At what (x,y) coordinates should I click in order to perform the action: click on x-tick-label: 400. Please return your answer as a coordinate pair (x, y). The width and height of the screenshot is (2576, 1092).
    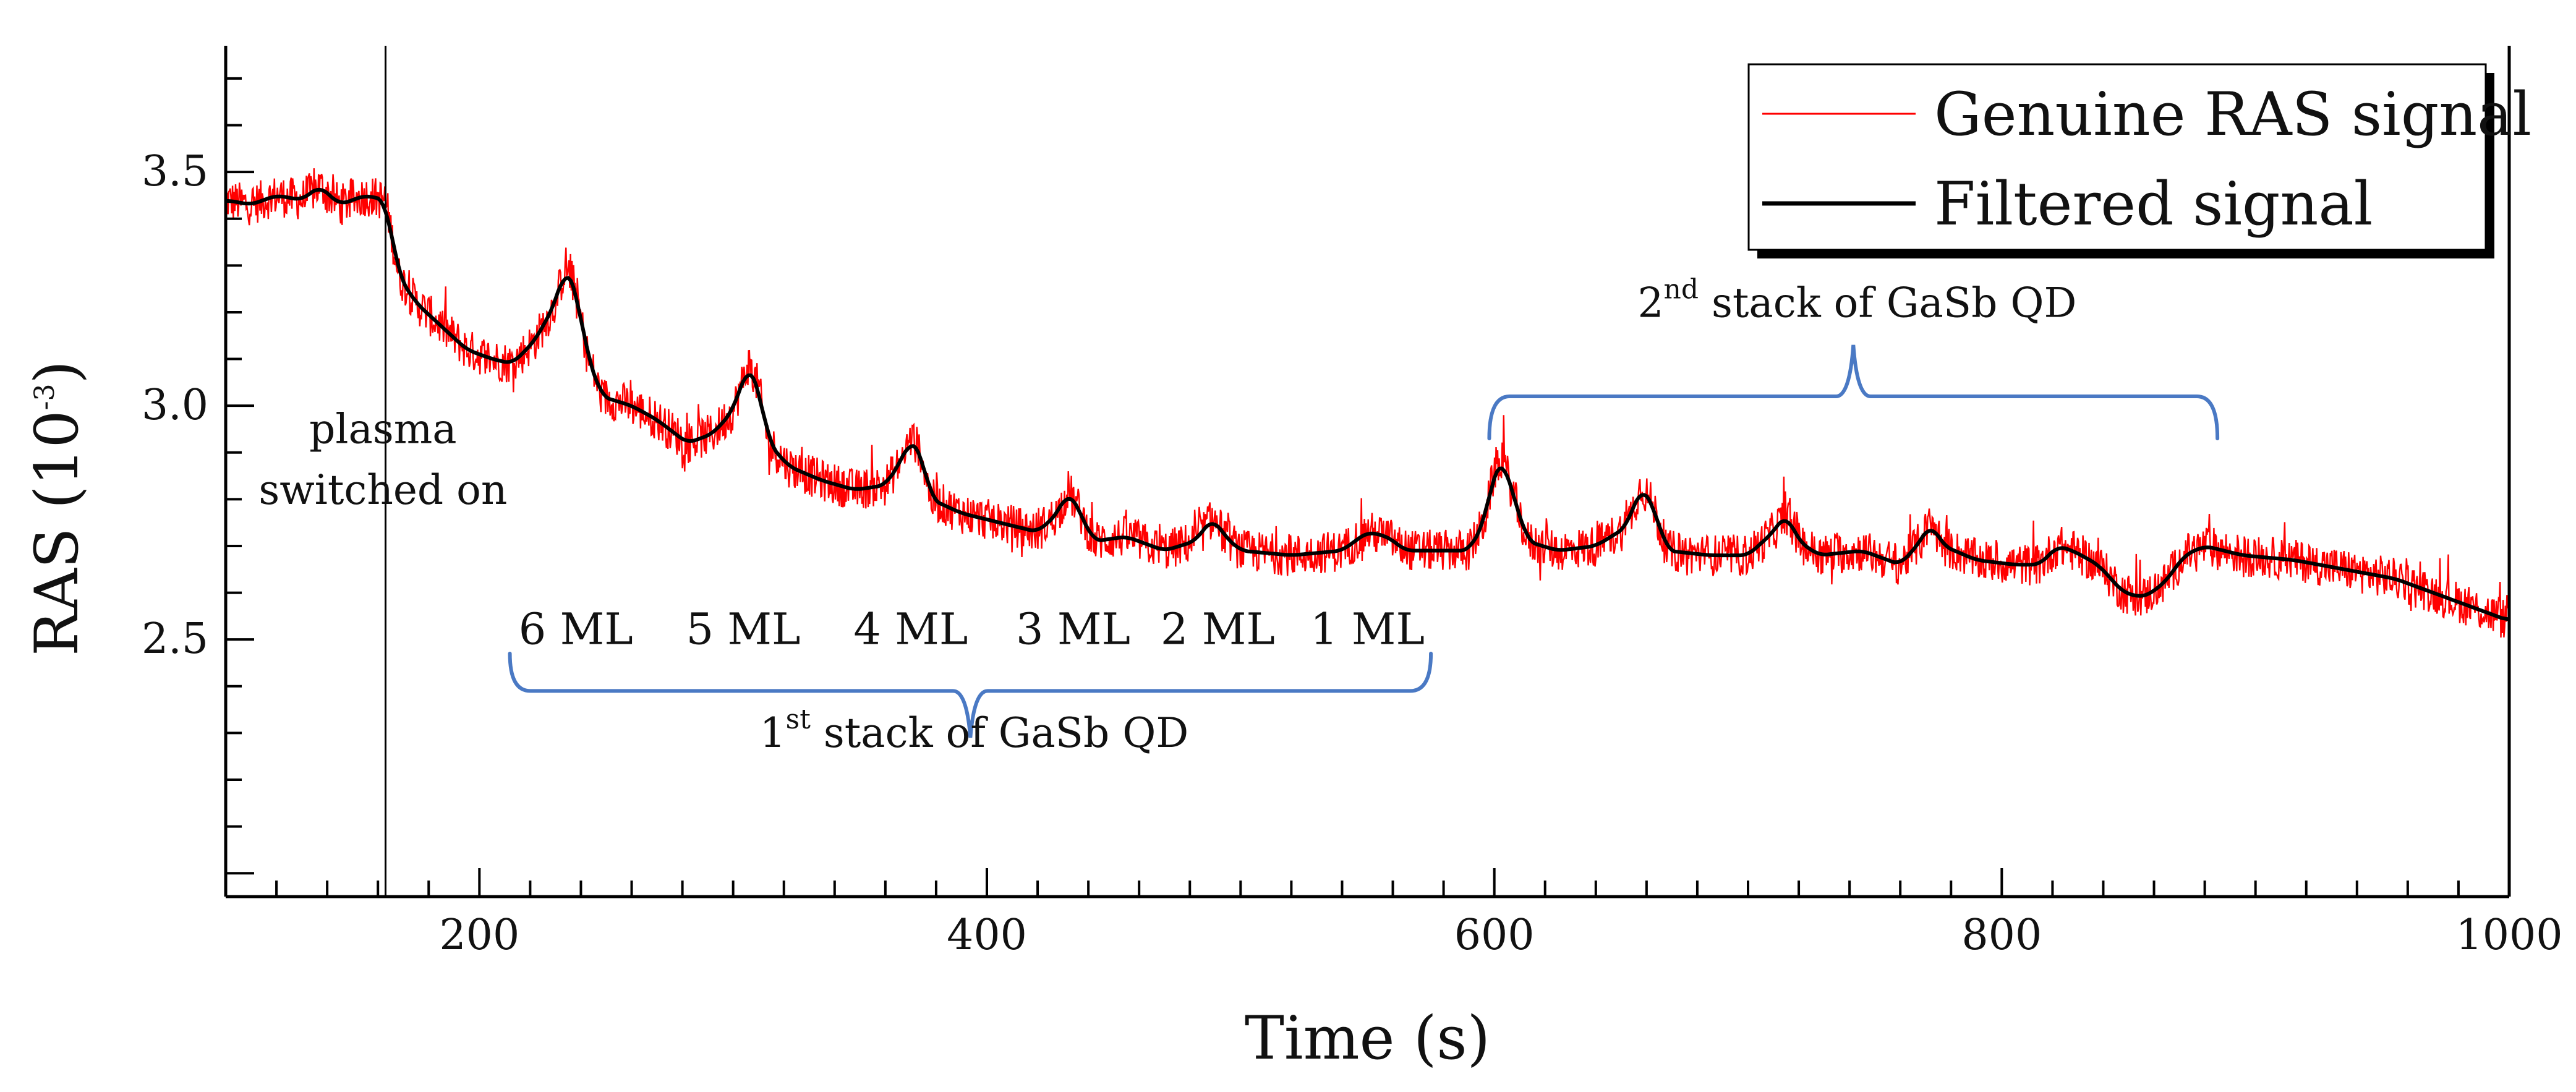
    Looking at the image, I should click on (987, 935).